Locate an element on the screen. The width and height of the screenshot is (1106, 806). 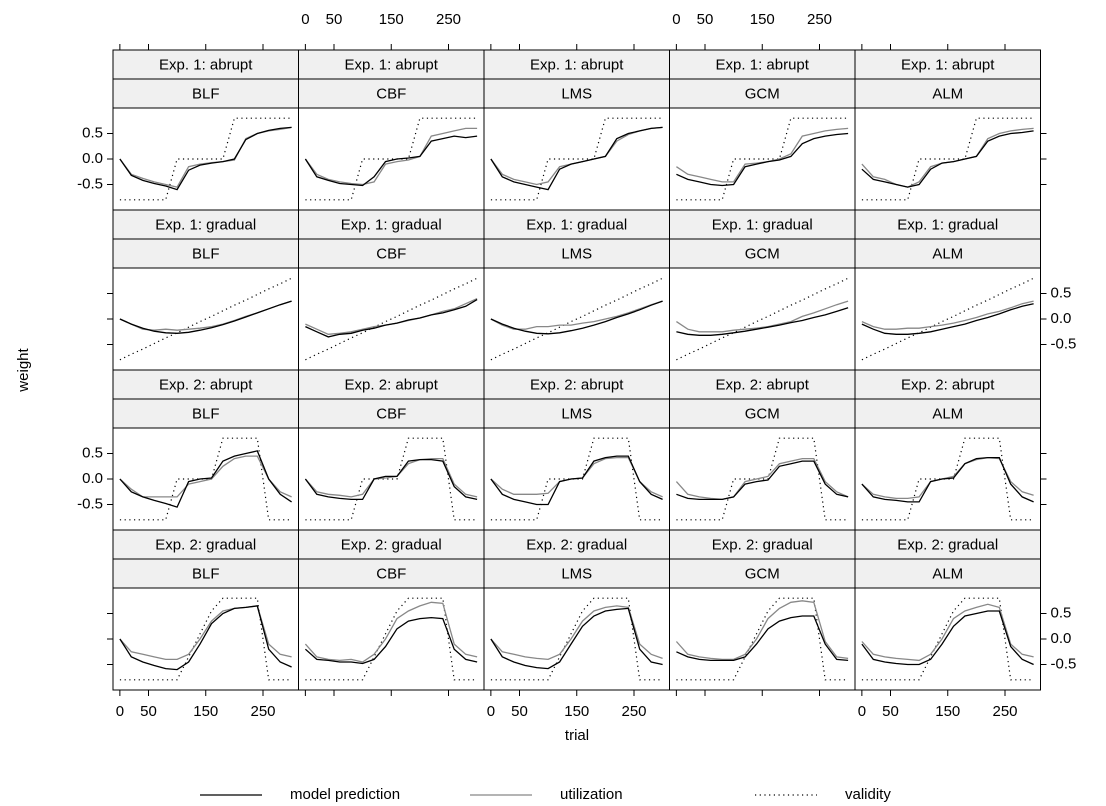
y-tick-label: 0.5 is located at coordinates (1061, 292).